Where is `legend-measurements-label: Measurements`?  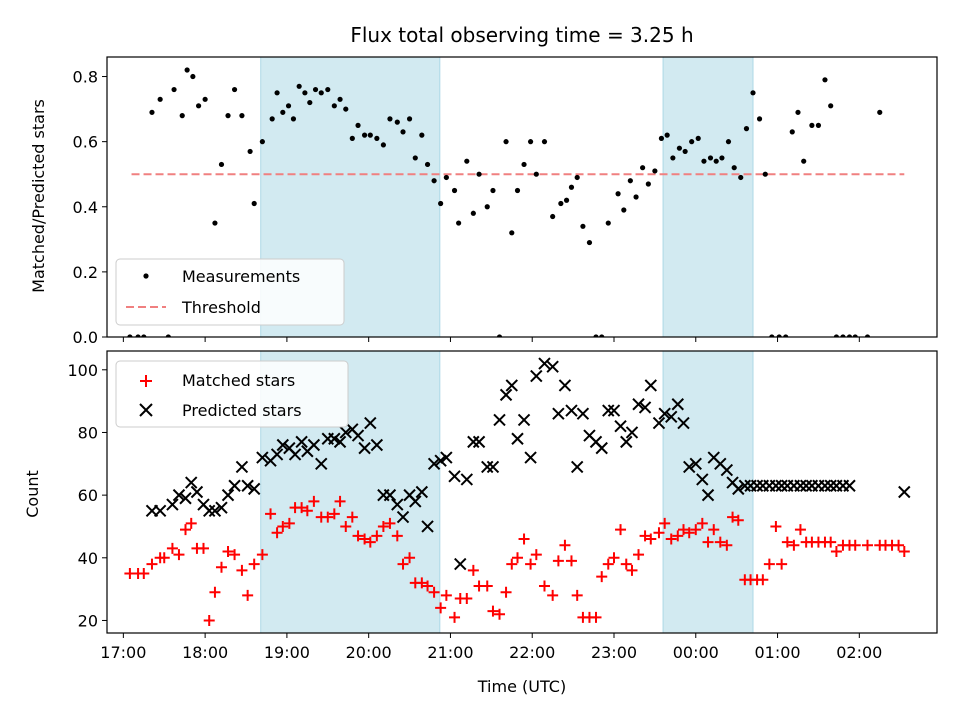
legend-measurements-label: Measurements is located at coordinates (241, 276).